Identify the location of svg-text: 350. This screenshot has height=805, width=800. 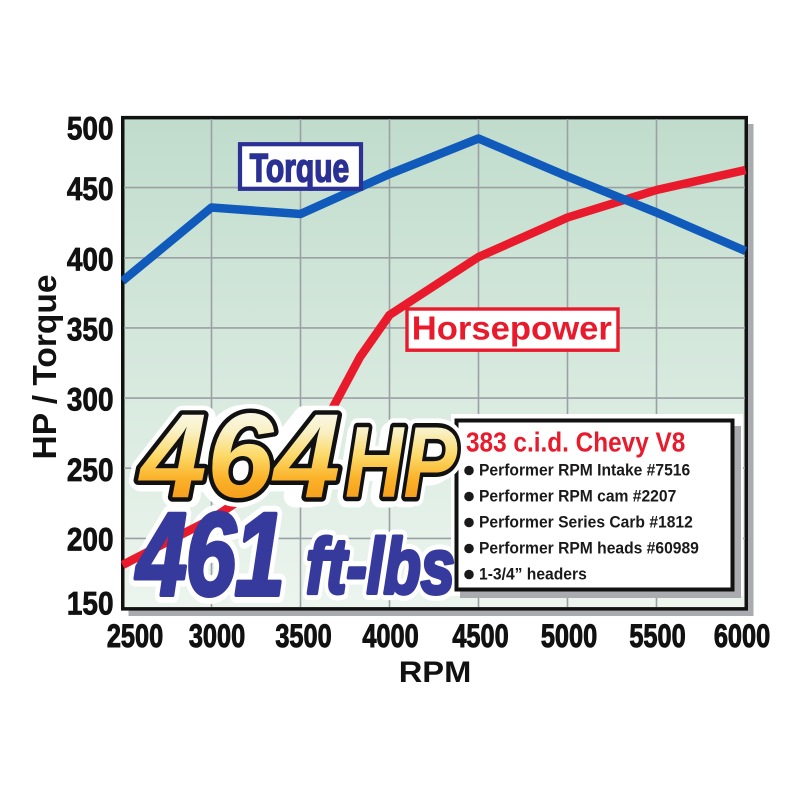
(90, 330).